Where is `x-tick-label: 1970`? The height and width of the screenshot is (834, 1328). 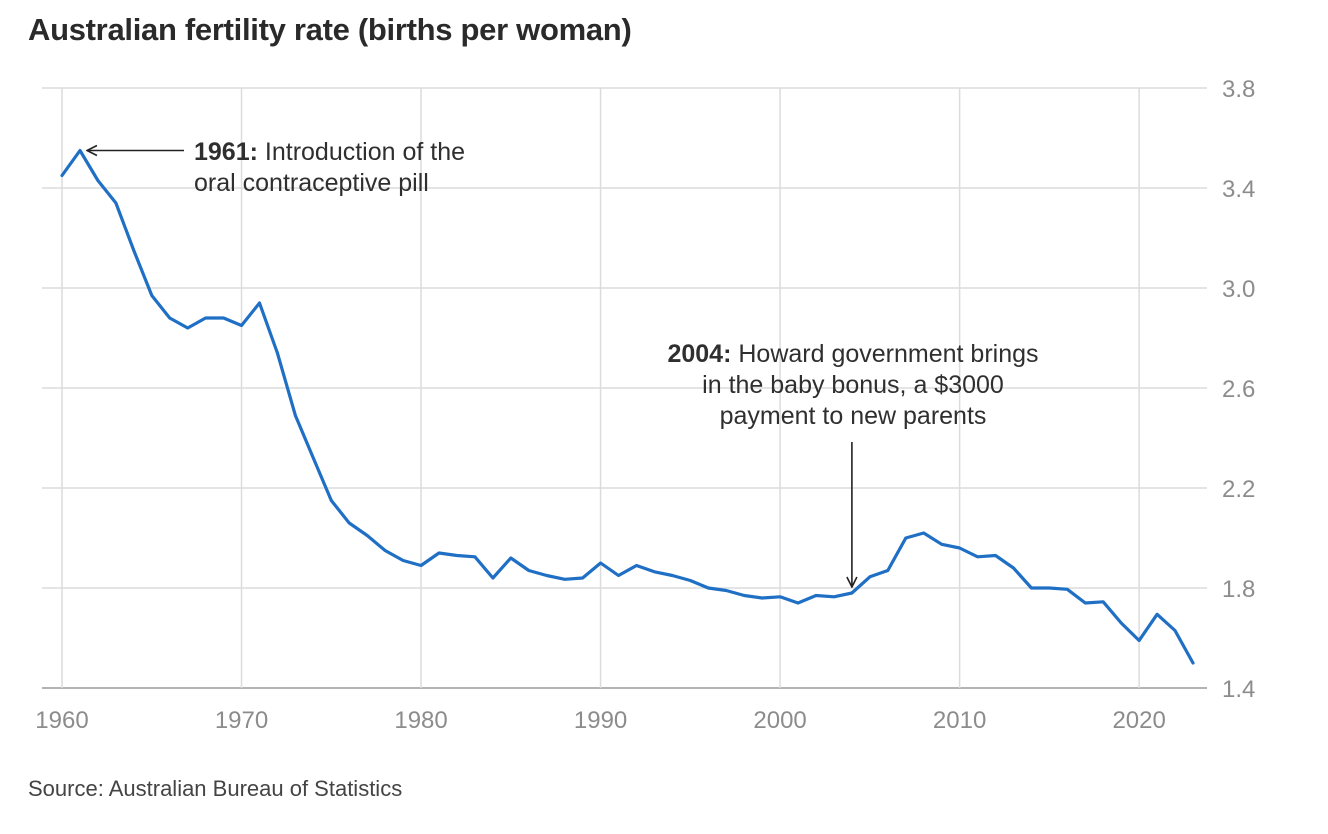
x-tick-label: 1970 is located at coordinates (241, 720).